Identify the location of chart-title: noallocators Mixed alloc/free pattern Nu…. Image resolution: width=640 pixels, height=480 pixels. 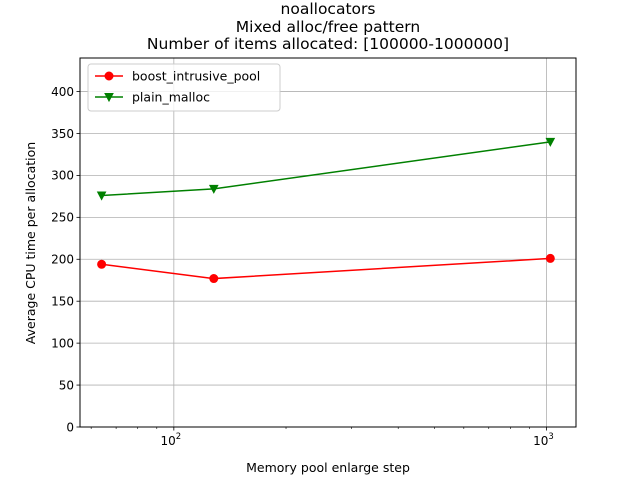
(328, 26).